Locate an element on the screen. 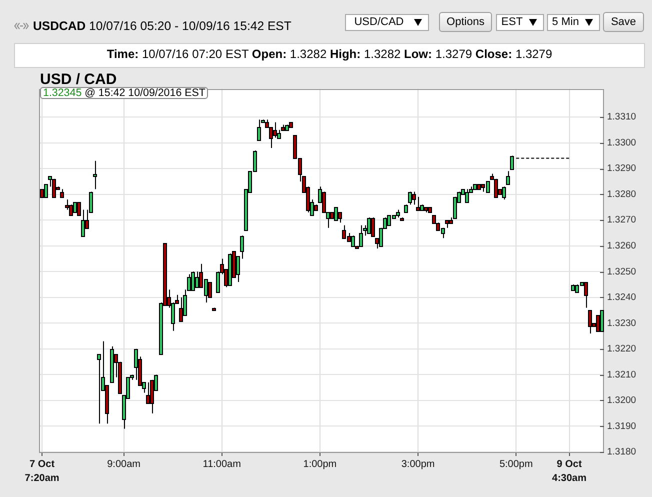 The width and height of the screenshot is (652, 497). y-tick-label: 1.3230 is located at coordinates (621, 323).